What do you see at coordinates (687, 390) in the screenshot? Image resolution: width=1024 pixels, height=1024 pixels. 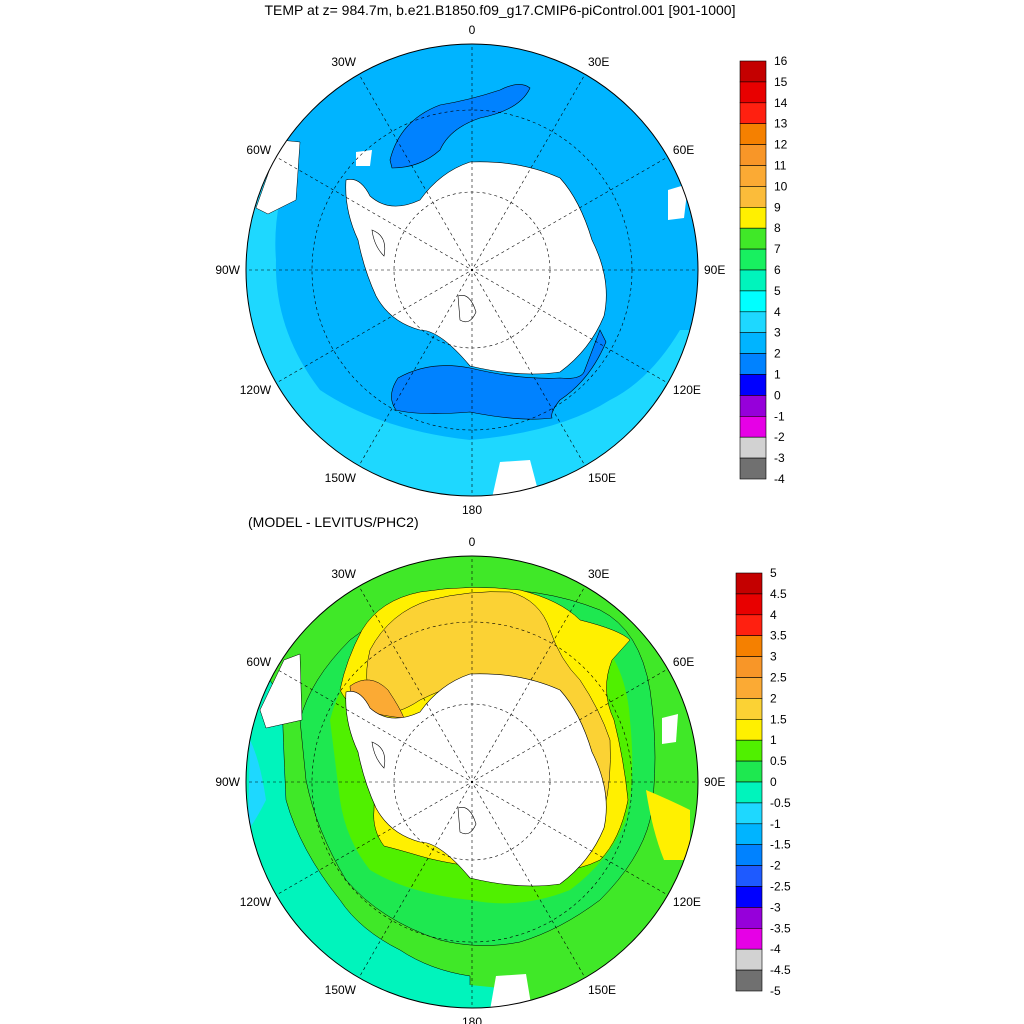 I see `top-lon-label: 120E` at bounding box center [687, 390].